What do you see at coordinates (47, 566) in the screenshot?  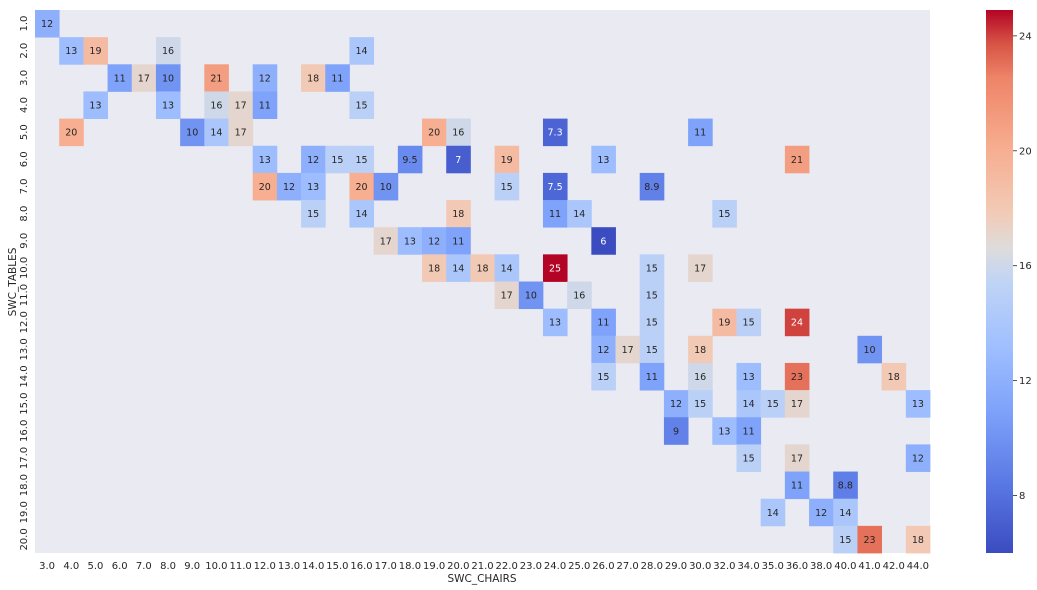 I see `x-tick-label: 3.0` at bounding box center [47, 566].